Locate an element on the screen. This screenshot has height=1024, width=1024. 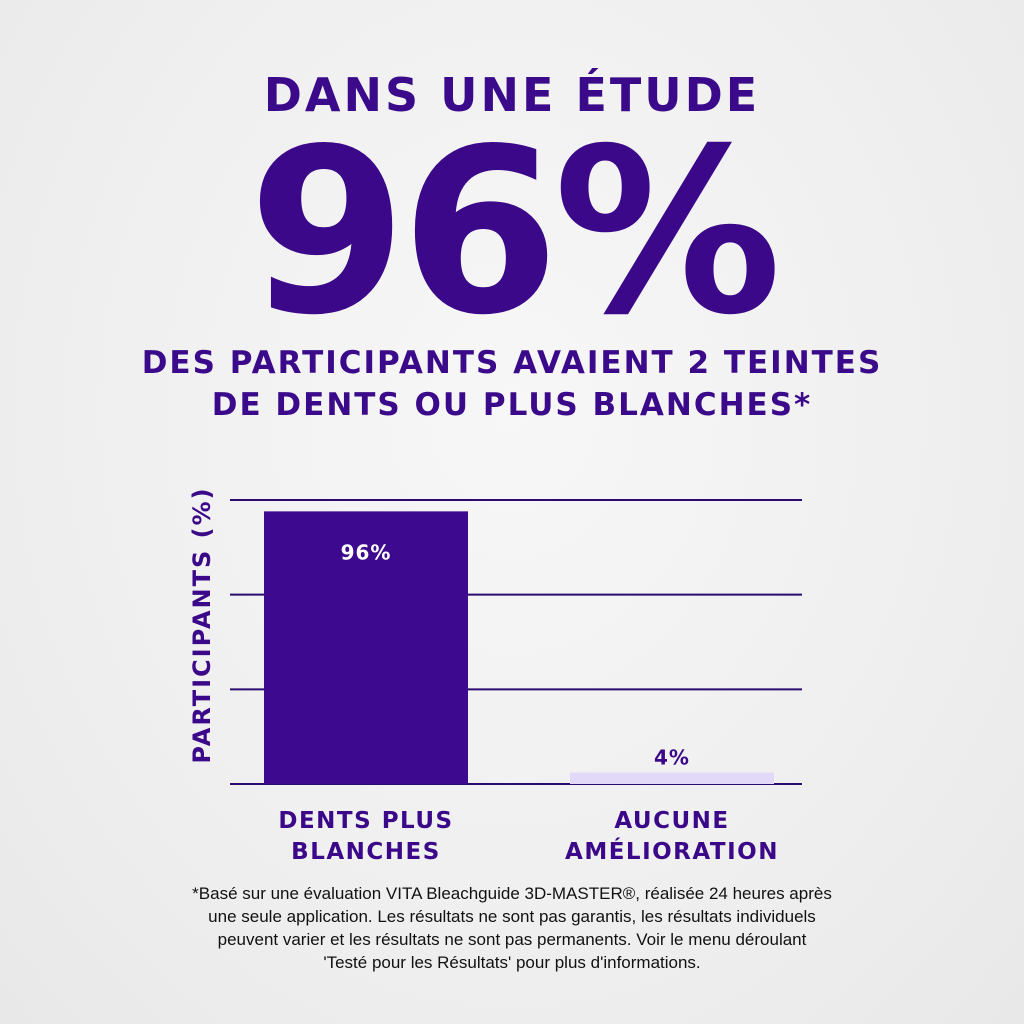
category-label-0-line-1: DENTS PLUS is located at coordinates (365, 821).